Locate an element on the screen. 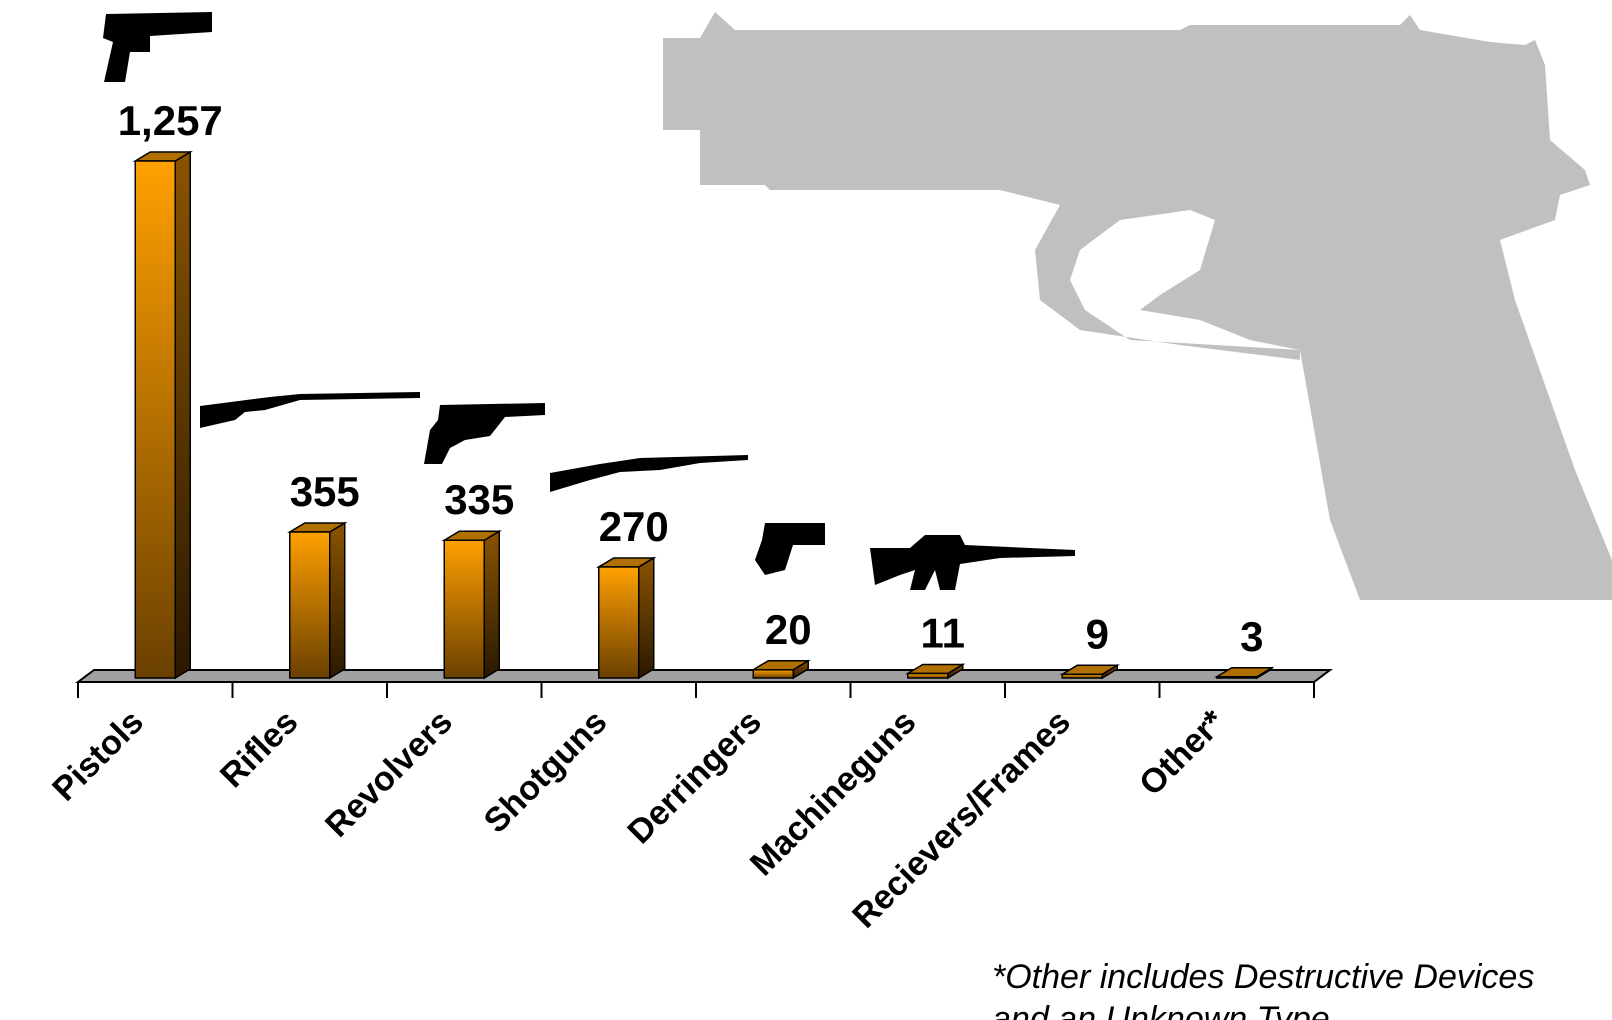  machinegun-icon is located at coordinates (972, 562).